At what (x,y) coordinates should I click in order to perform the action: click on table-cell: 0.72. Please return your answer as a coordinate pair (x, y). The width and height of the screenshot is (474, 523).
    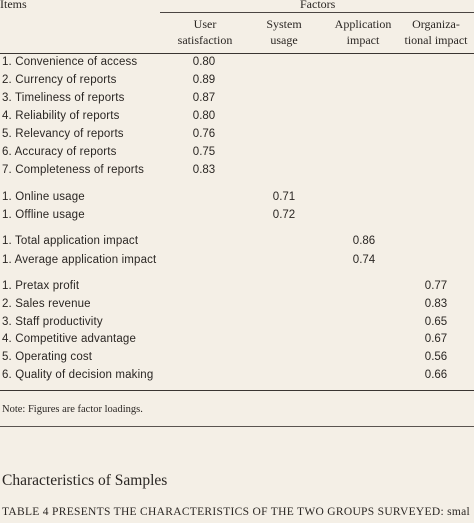
    Looking at the image, I should click on (284, 215).